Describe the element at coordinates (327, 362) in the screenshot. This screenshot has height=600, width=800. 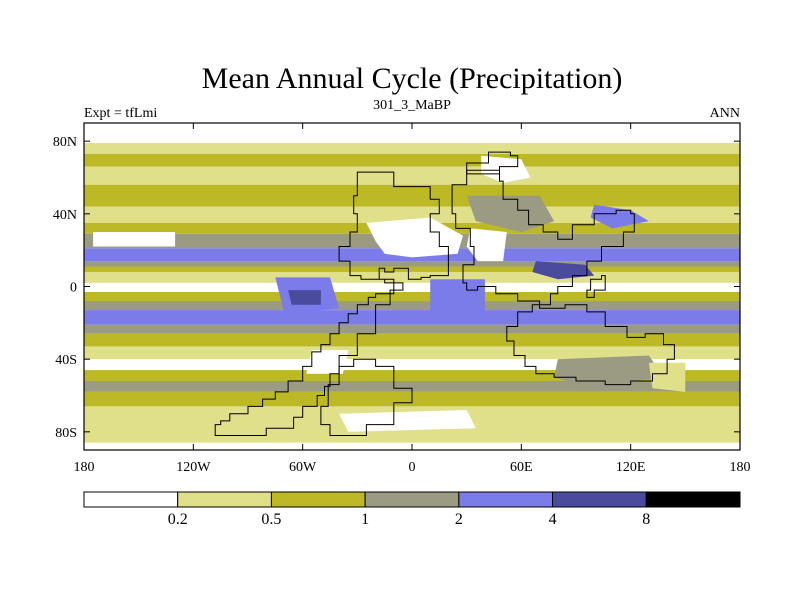
I see `region-south-america-dry` at that location.